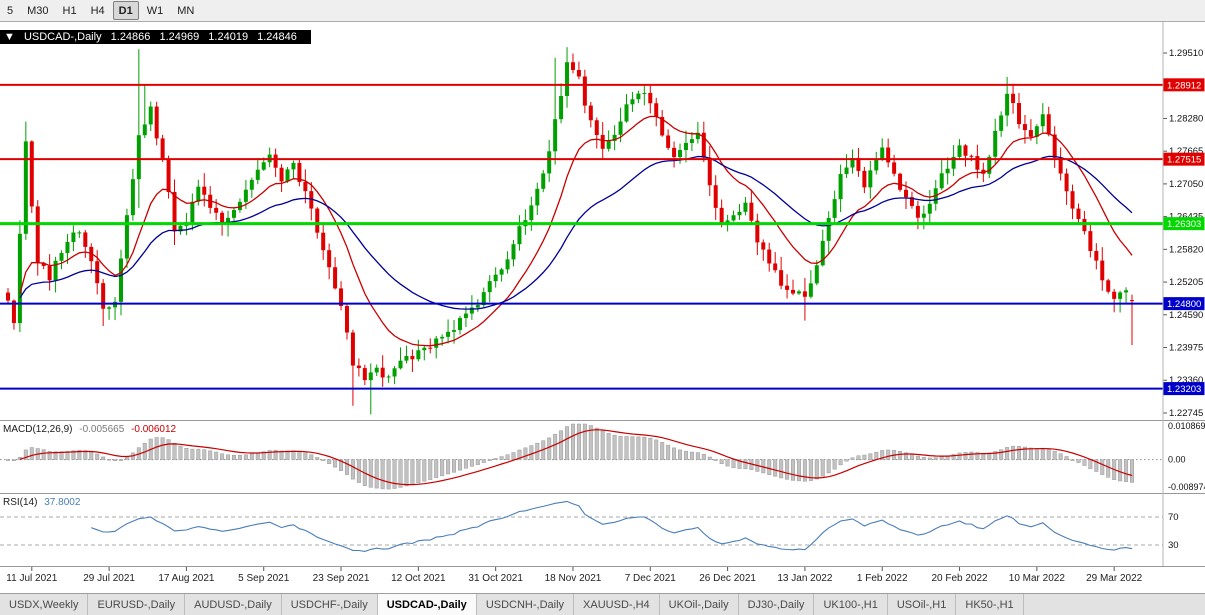  Describe the element at coordinates (179, 37) in the screenshot. I see `ohlc-high-value: 1.24969` at that location.